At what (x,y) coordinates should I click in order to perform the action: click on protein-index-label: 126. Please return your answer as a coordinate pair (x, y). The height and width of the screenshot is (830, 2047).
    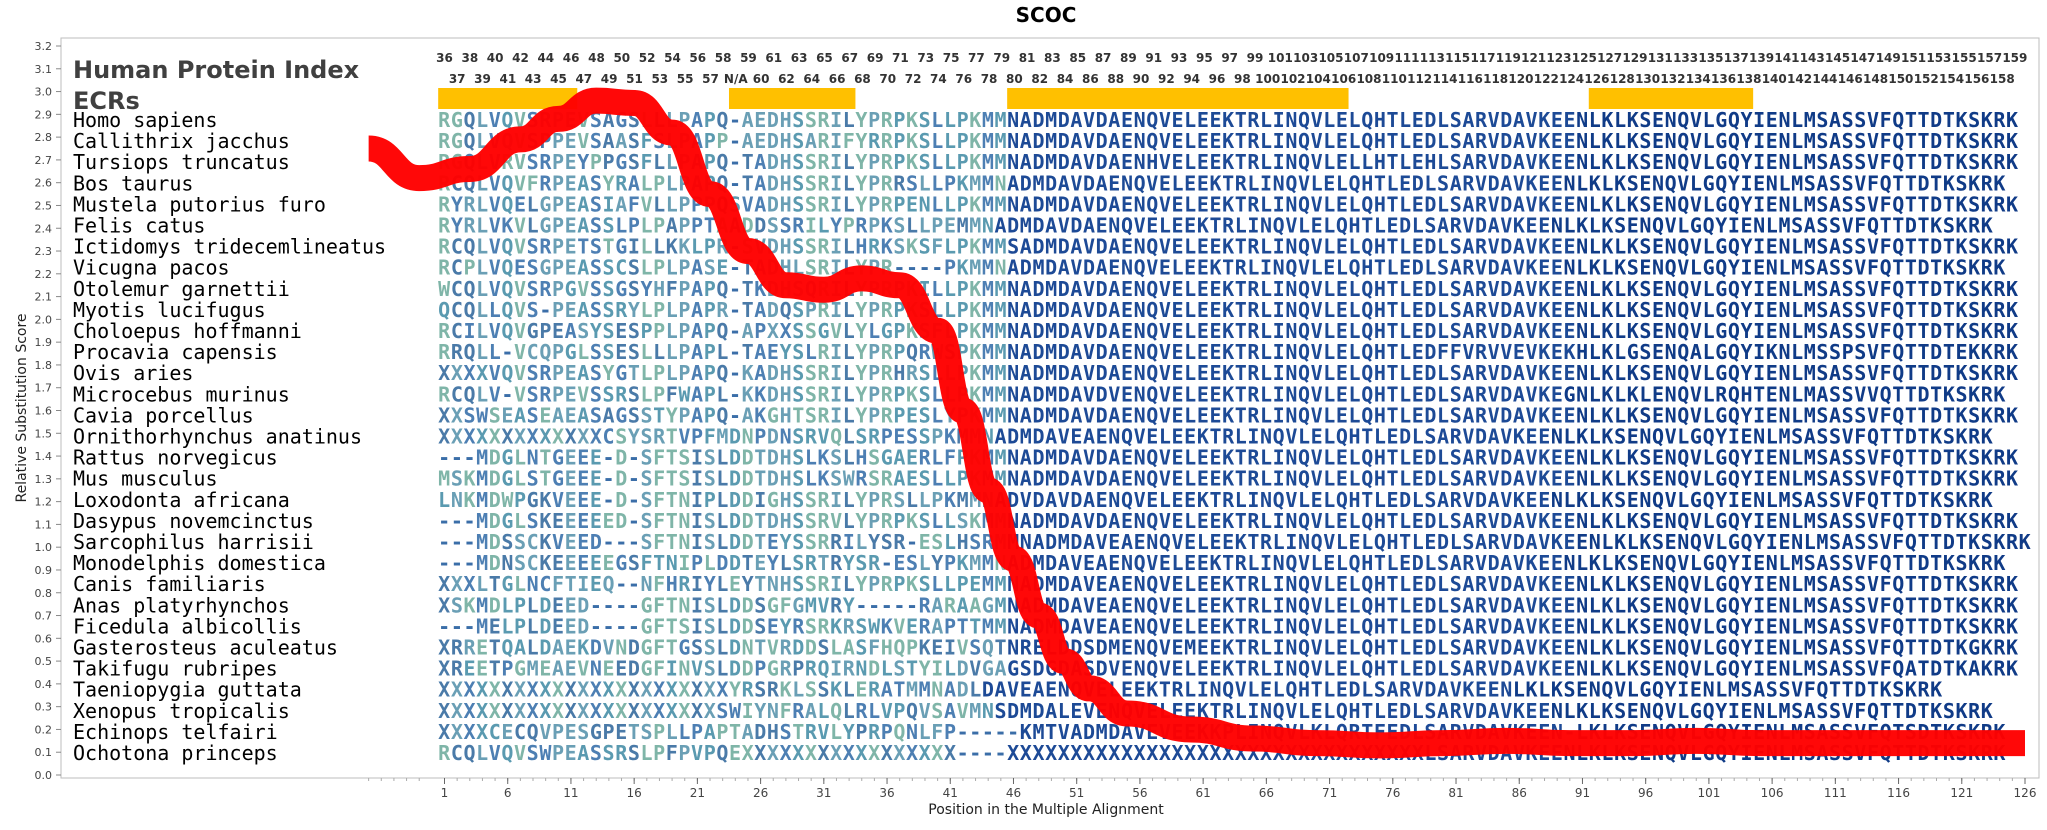
    Looking at the image, I should click on (1596, 79).